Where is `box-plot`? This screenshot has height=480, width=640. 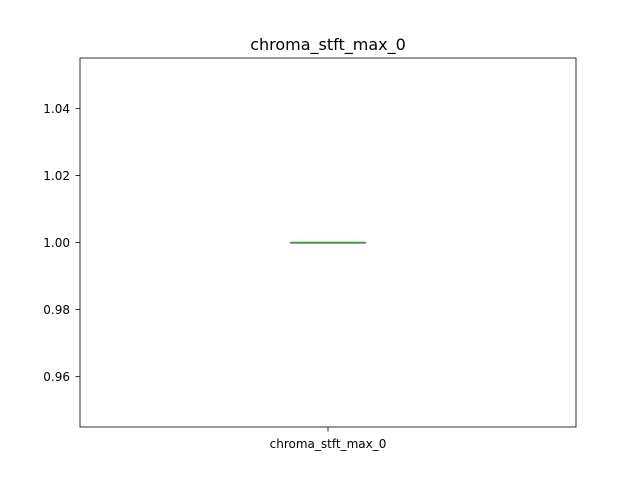
box-plot is located at coordinates (328, 242).